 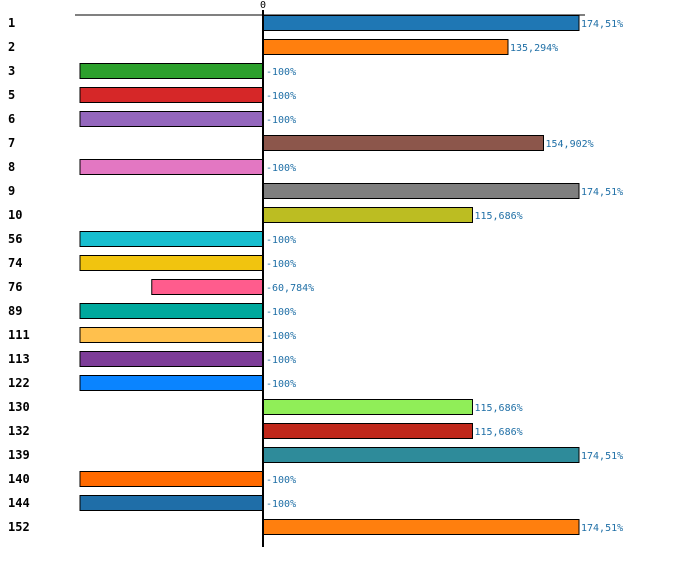 I want to click on category-label: 89, so click(x=15, y=311).